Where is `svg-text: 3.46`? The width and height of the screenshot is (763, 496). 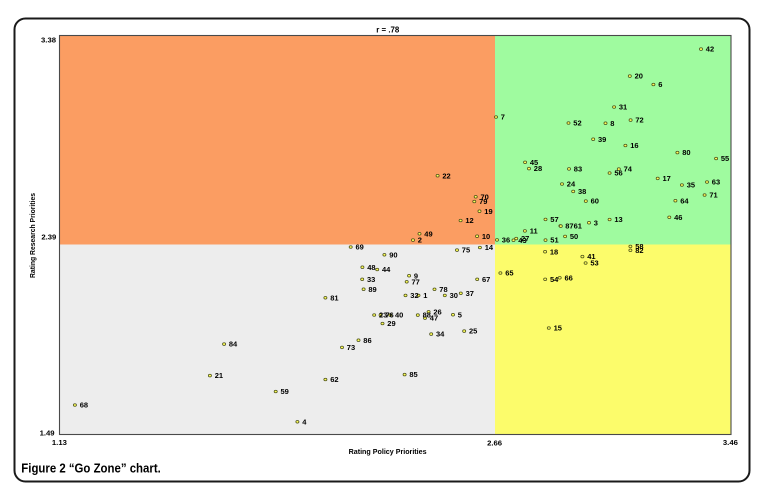 svg-text: 3.46 is located at coordinates (730, 442).